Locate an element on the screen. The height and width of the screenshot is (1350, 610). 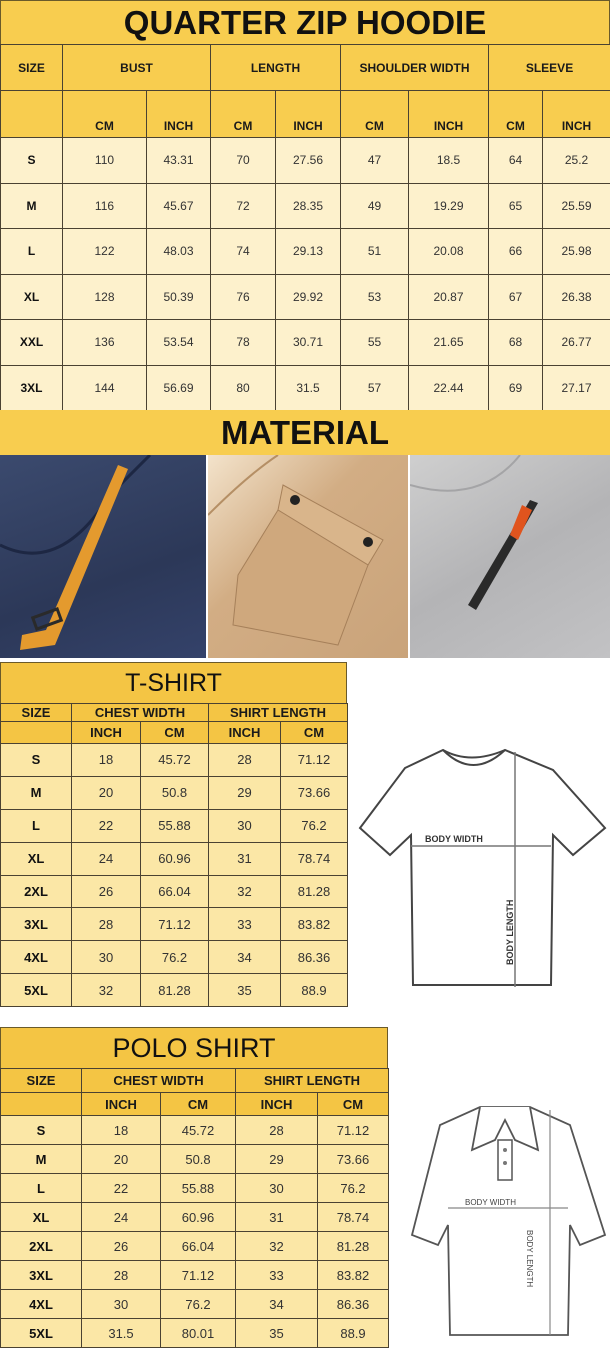
table-row: M 20 50.8 29 73.66 is located at coordinates (174, 792).